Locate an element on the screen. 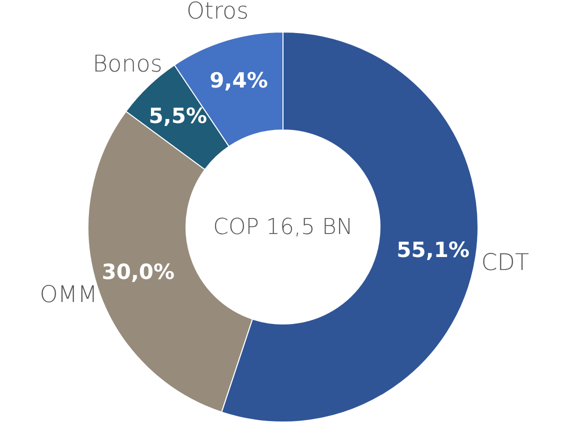 This screenshot has height=434, width=566. slice-label: Bonos is located at coordinates (127, 64).